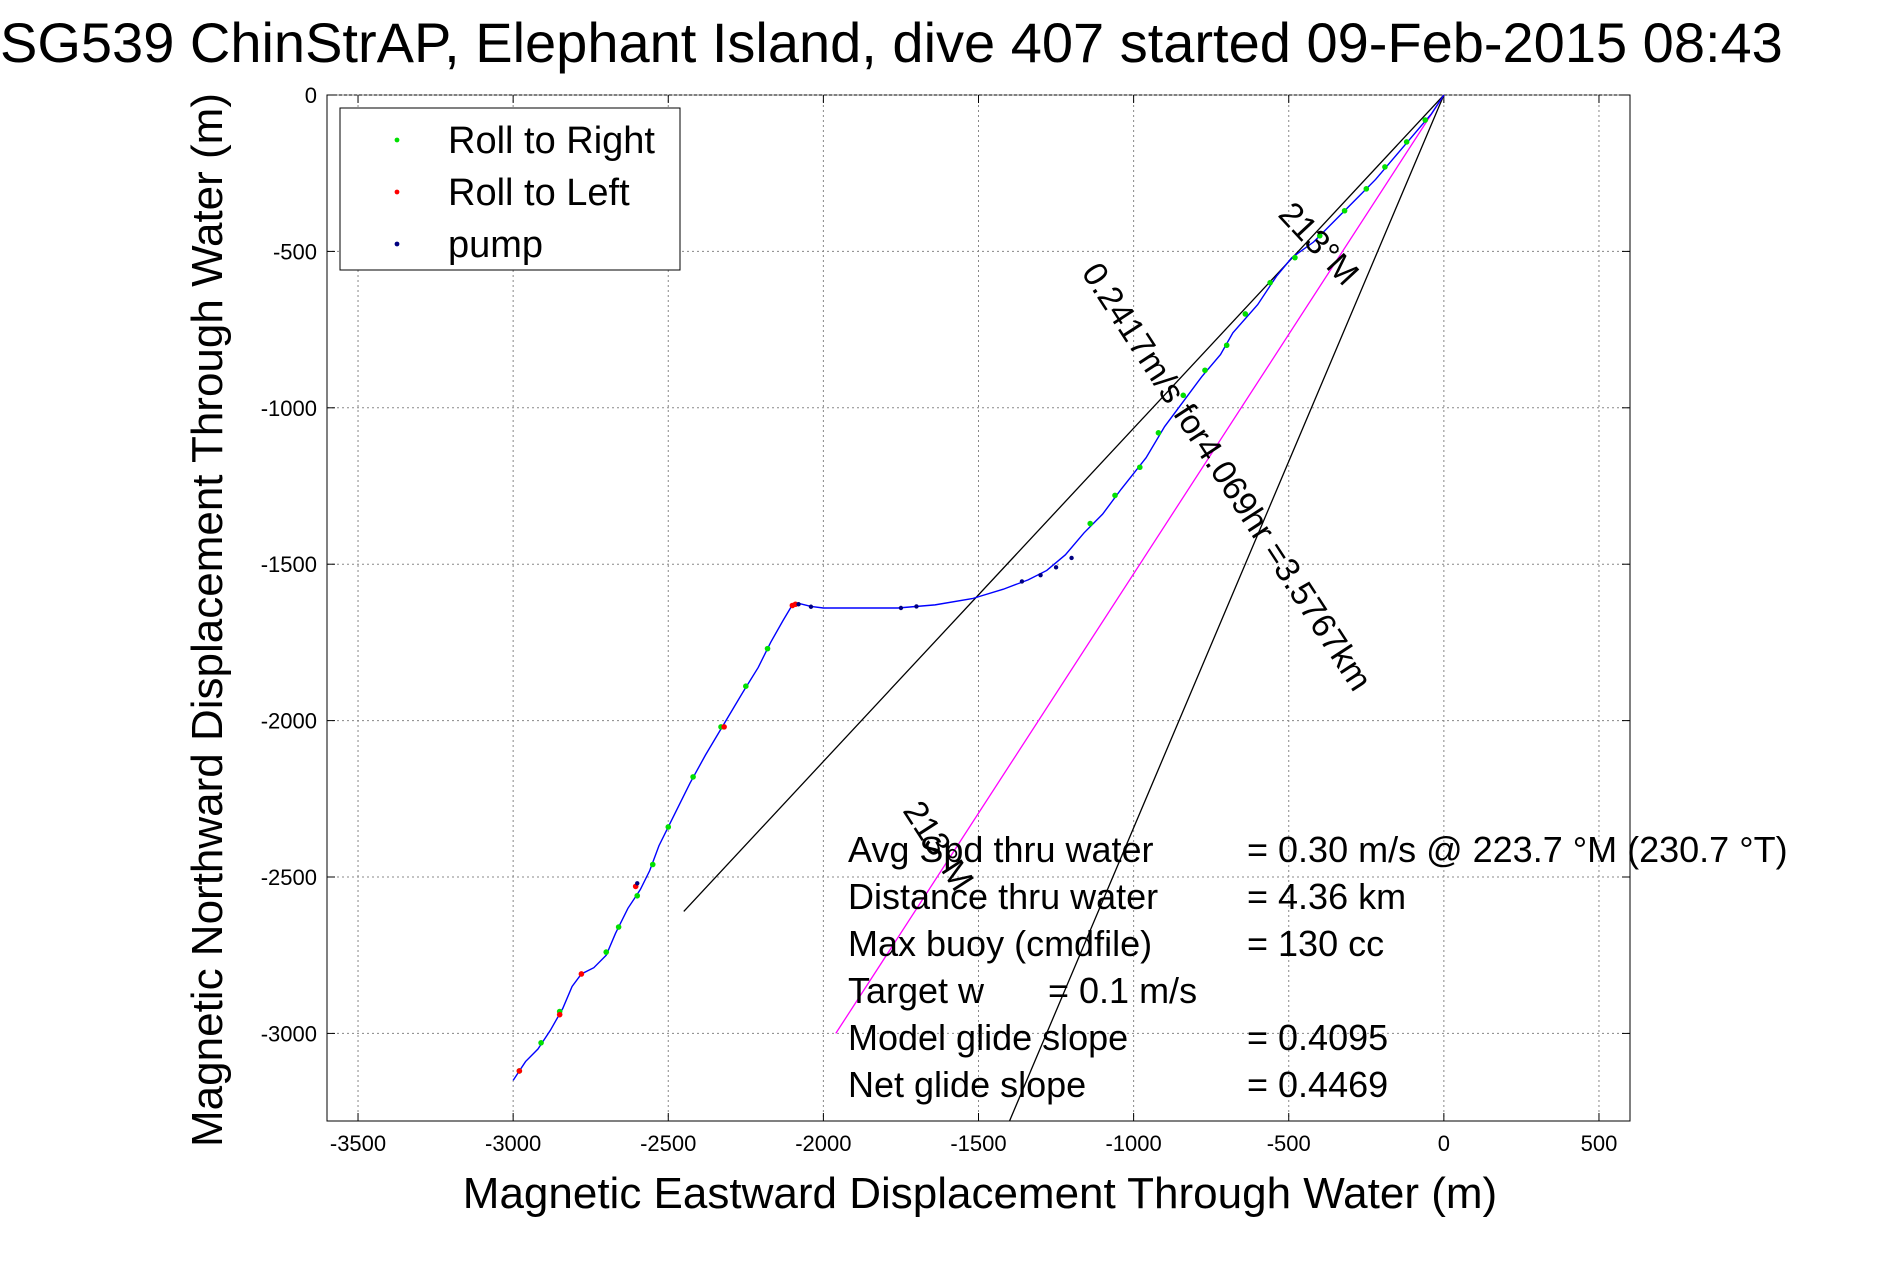 The width and height of the screenshot is (1891, 1262). What do you see at coordinates (1133, 1143) in the screenshot?
I see `x-tick-label: -1000` at bounding box center [1133, 1143].